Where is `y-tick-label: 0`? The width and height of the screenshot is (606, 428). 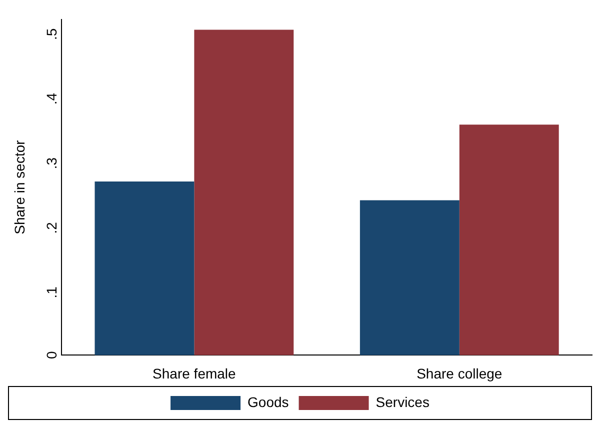
y-tick-label: 0 is located at coordinates (51, 354).